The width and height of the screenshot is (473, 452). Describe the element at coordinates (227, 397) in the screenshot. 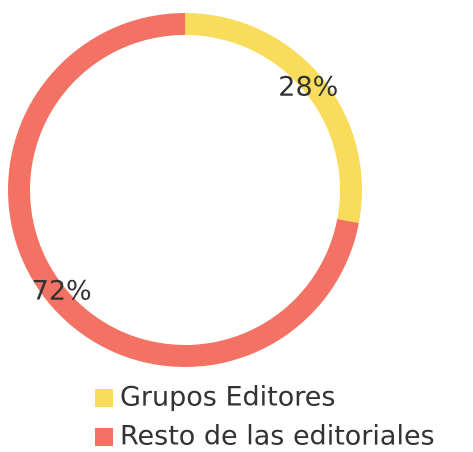

I see `legend-label: Grupos Editores` at that location.